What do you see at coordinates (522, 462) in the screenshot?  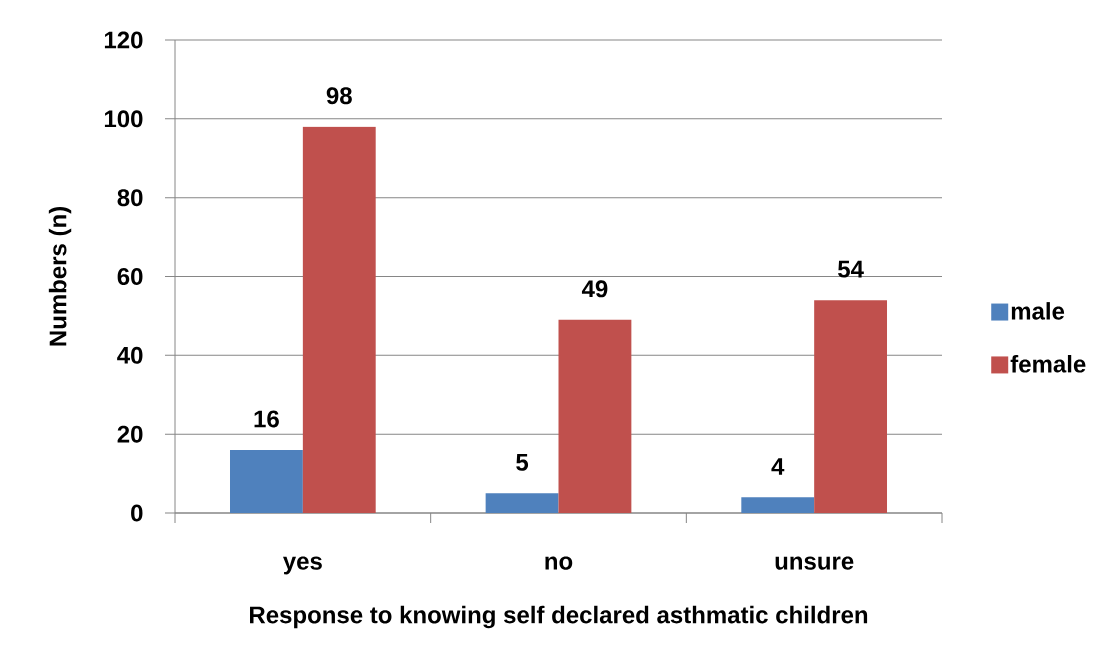 I see `data-label: 5` at bounding box center [522, 462].